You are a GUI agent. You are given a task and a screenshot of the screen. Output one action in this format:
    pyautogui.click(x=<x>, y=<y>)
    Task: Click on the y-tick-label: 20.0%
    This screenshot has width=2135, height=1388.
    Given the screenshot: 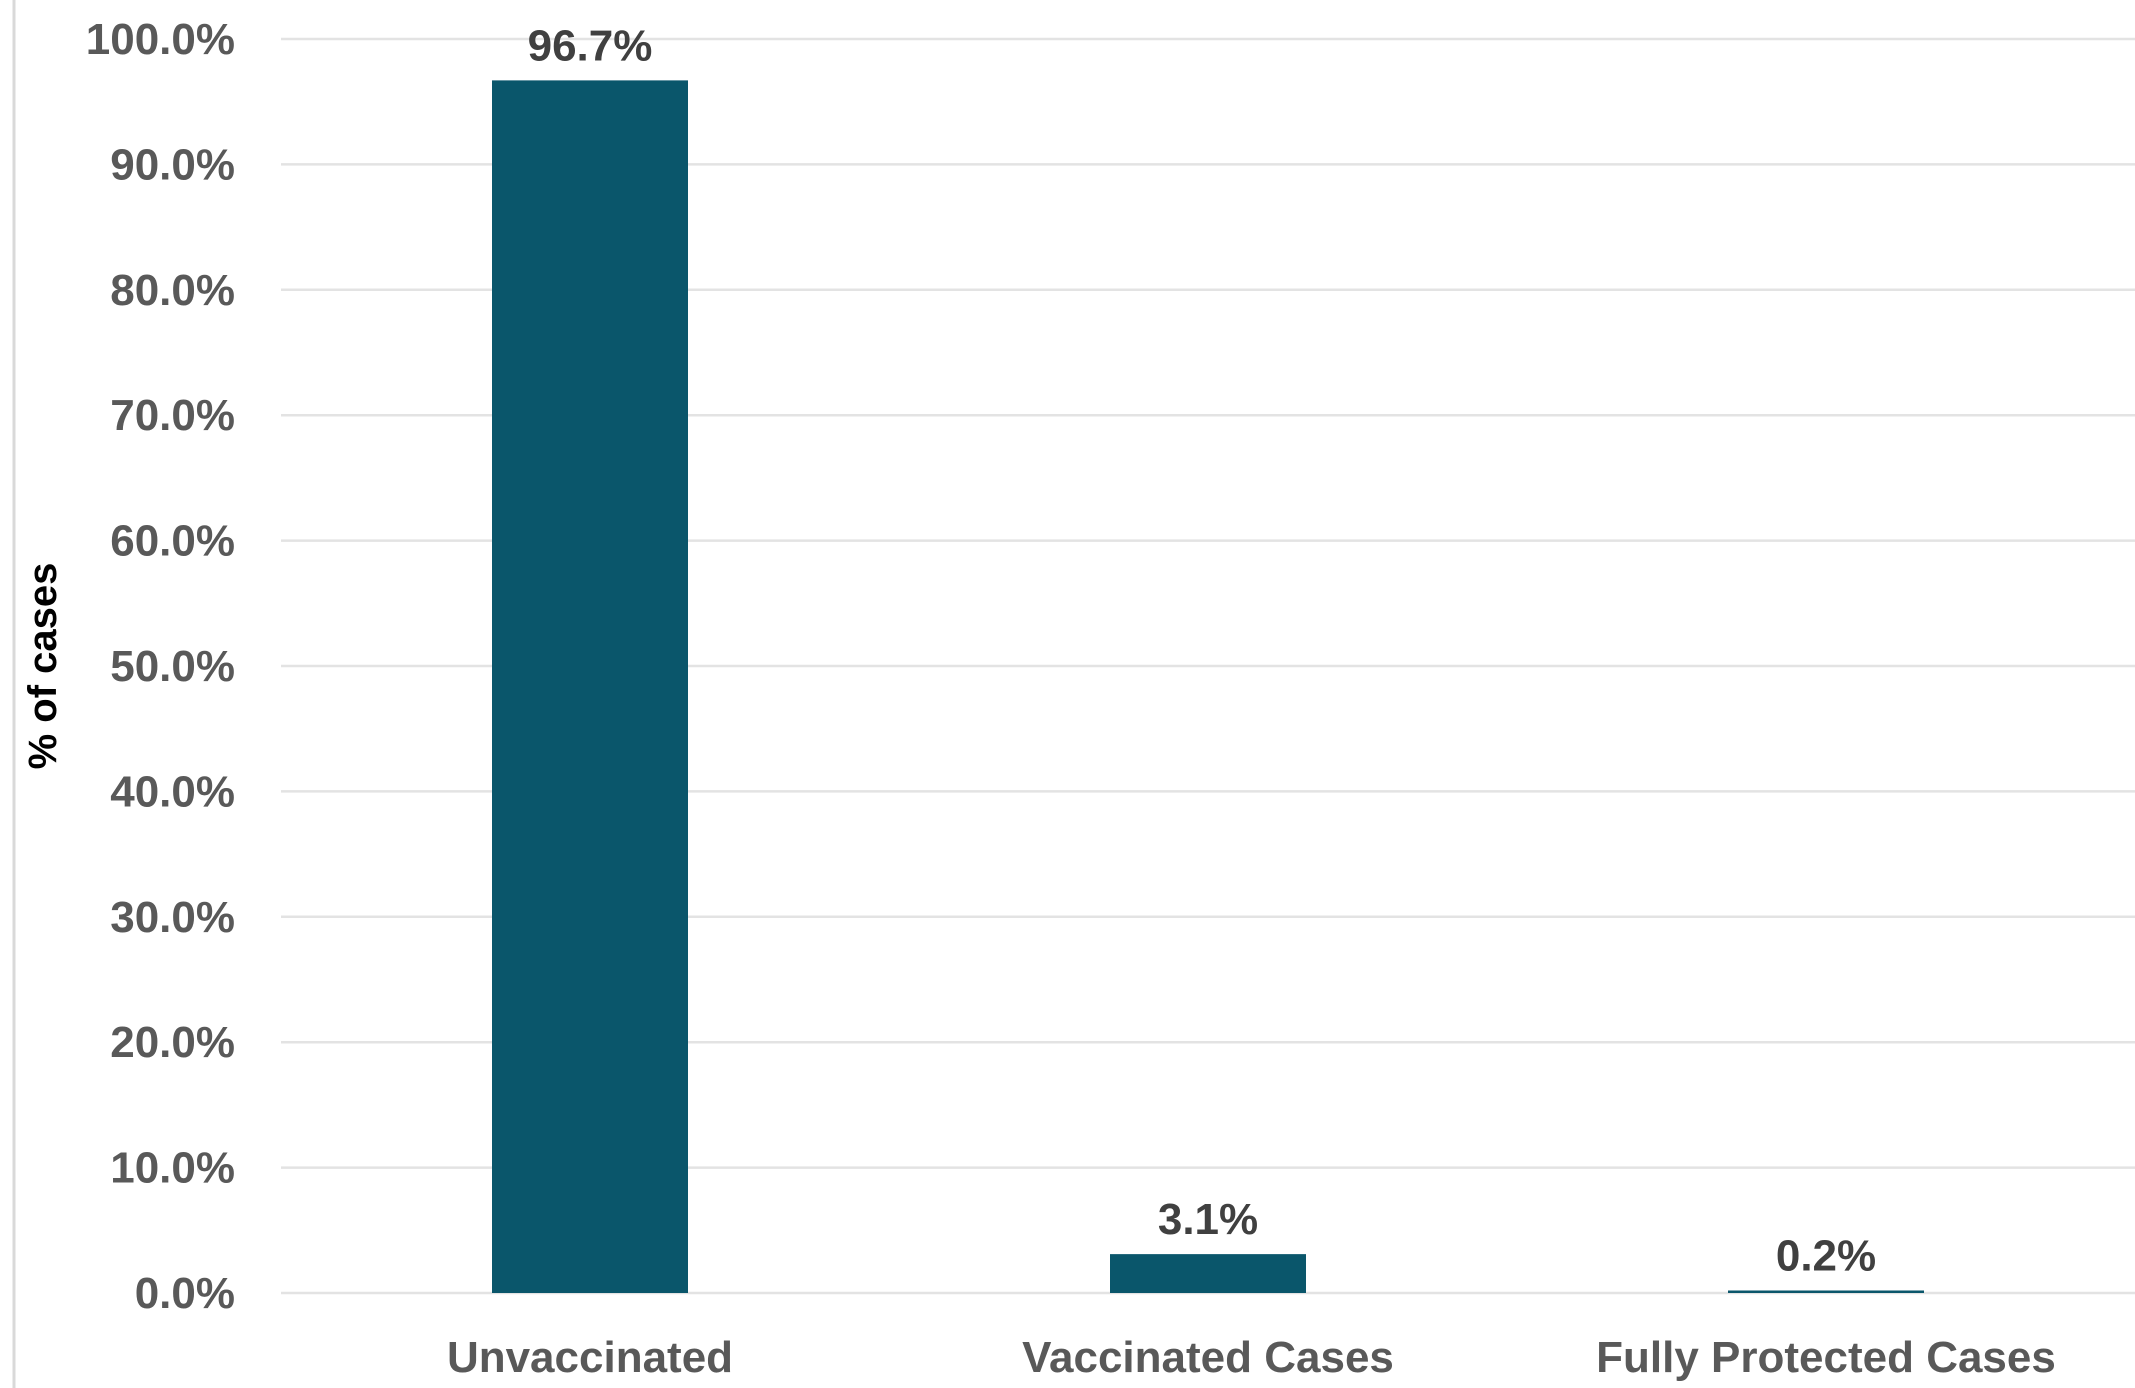 What is the action you would take?
    pyautogui.click(x=172, y=1042)
    